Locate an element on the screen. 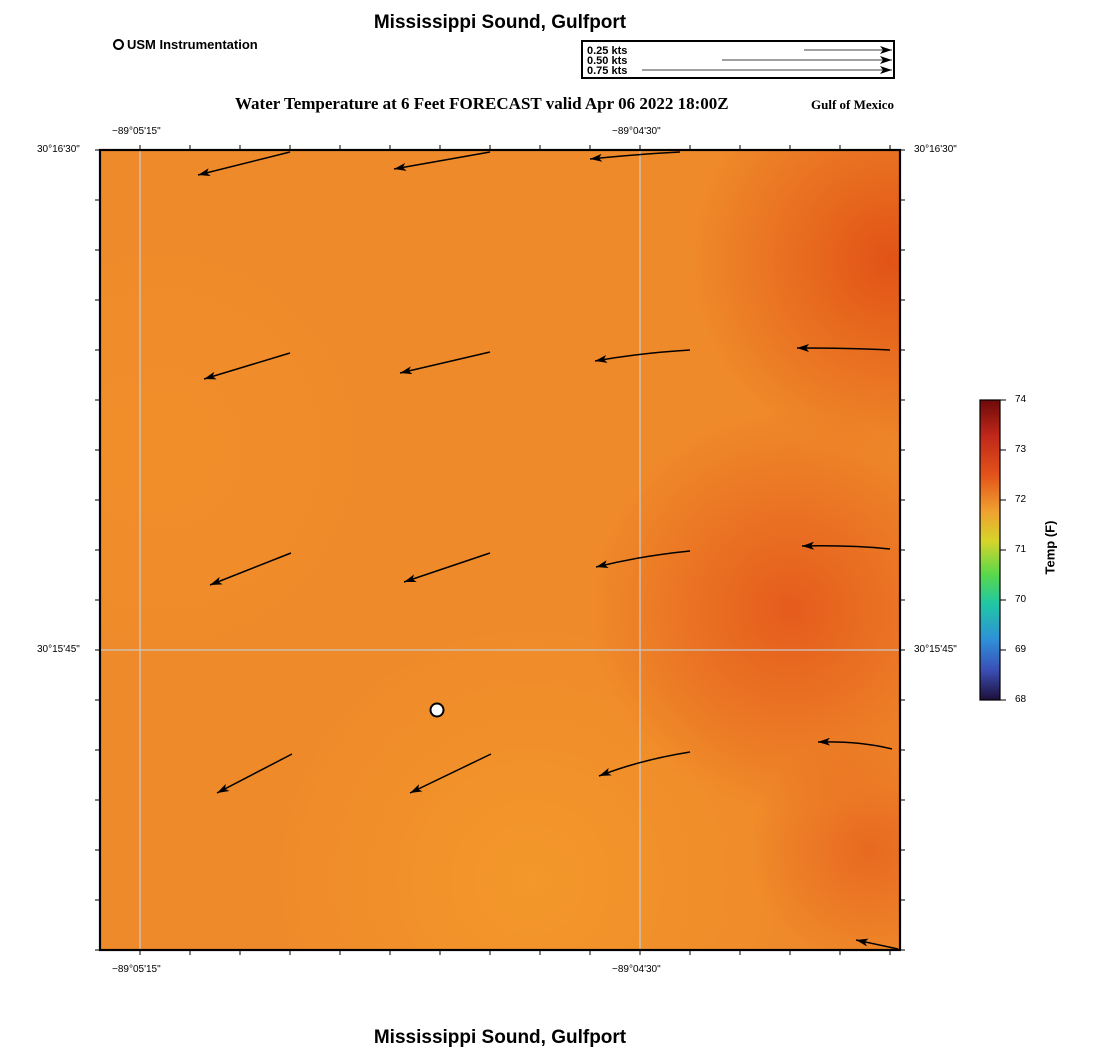  lat-label-right-2: 30°15'45" is located at coordinates (935, 649).